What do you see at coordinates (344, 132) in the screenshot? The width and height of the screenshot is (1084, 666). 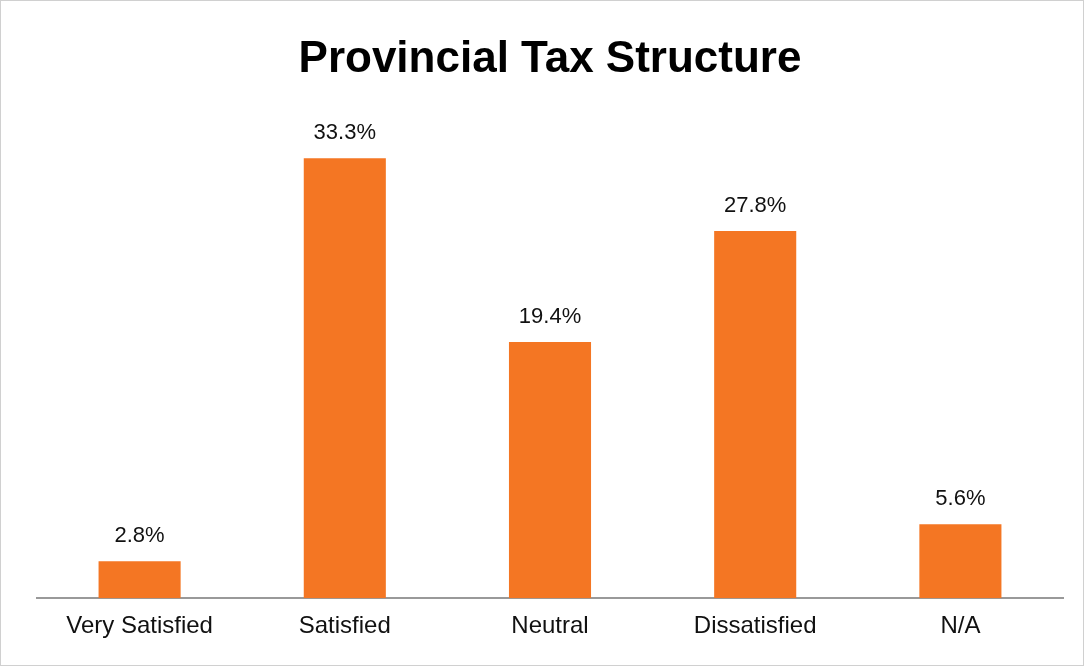 I see `data-label: 33.3%` at bounding box center [344, 132].